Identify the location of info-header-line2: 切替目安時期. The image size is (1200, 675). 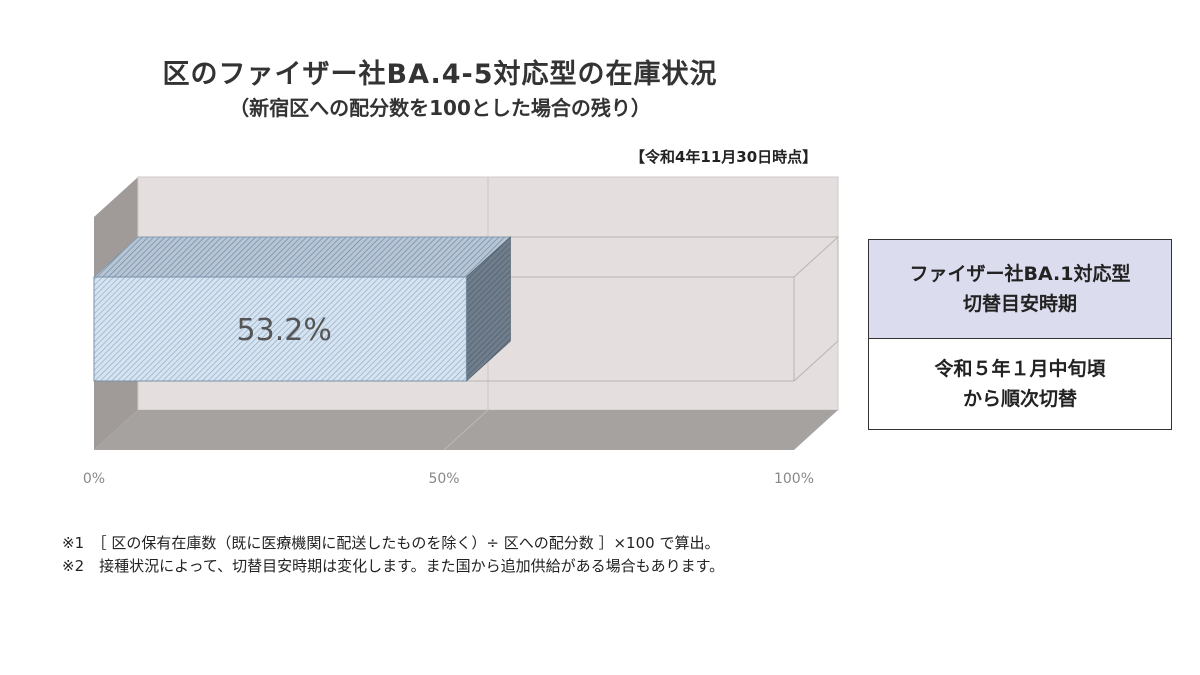
(1019, 304).